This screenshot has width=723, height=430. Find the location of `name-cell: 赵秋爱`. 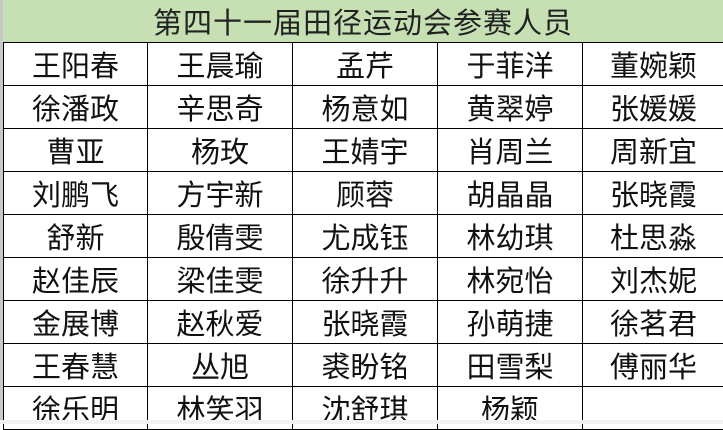

name-cell: 赵秋爱 is located at coordinates (220, 322).